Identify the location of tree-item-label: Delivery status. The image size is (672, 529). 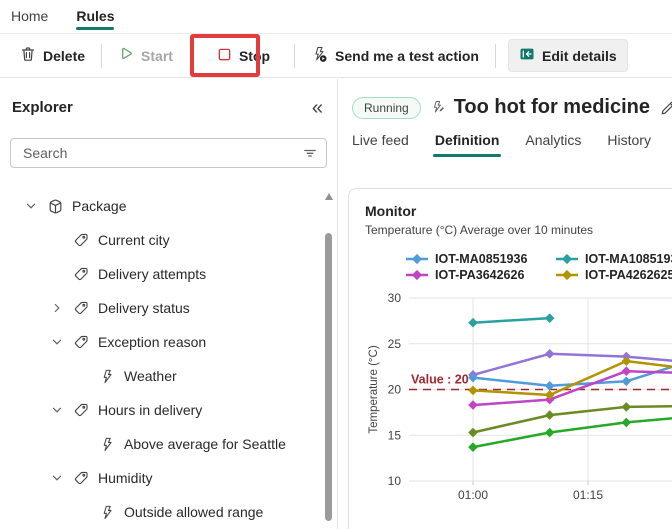
(144, 308).